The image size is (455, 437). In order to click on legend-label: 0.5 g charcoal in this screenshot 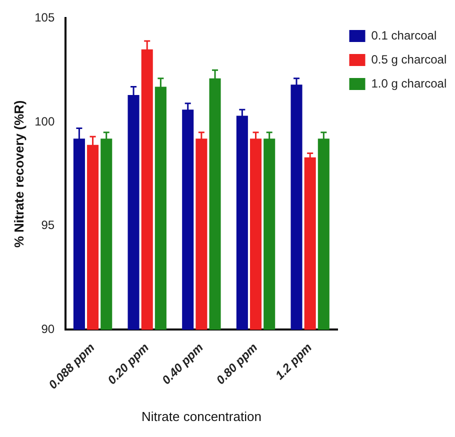, I will do `click(409, 59)`.